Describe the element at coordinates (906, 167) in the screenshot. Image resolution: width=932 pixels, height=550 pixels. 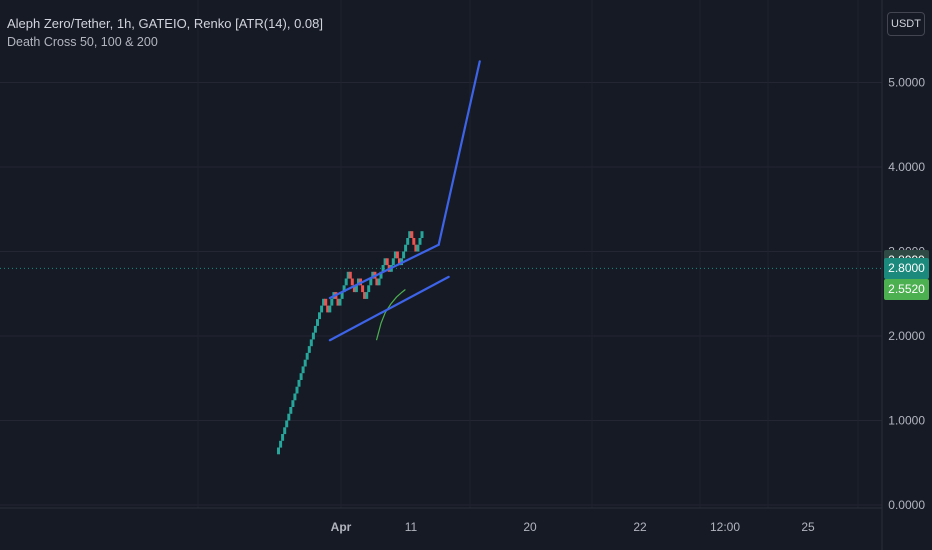
I see `y-tick-label: 4.0000` at that location.